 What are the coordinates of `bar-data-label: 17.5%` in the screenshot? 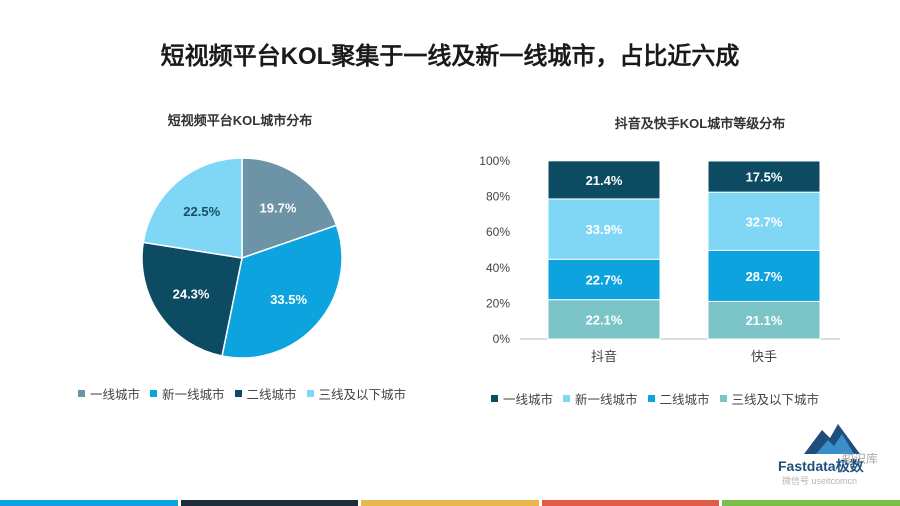 It's located at (764, 177).